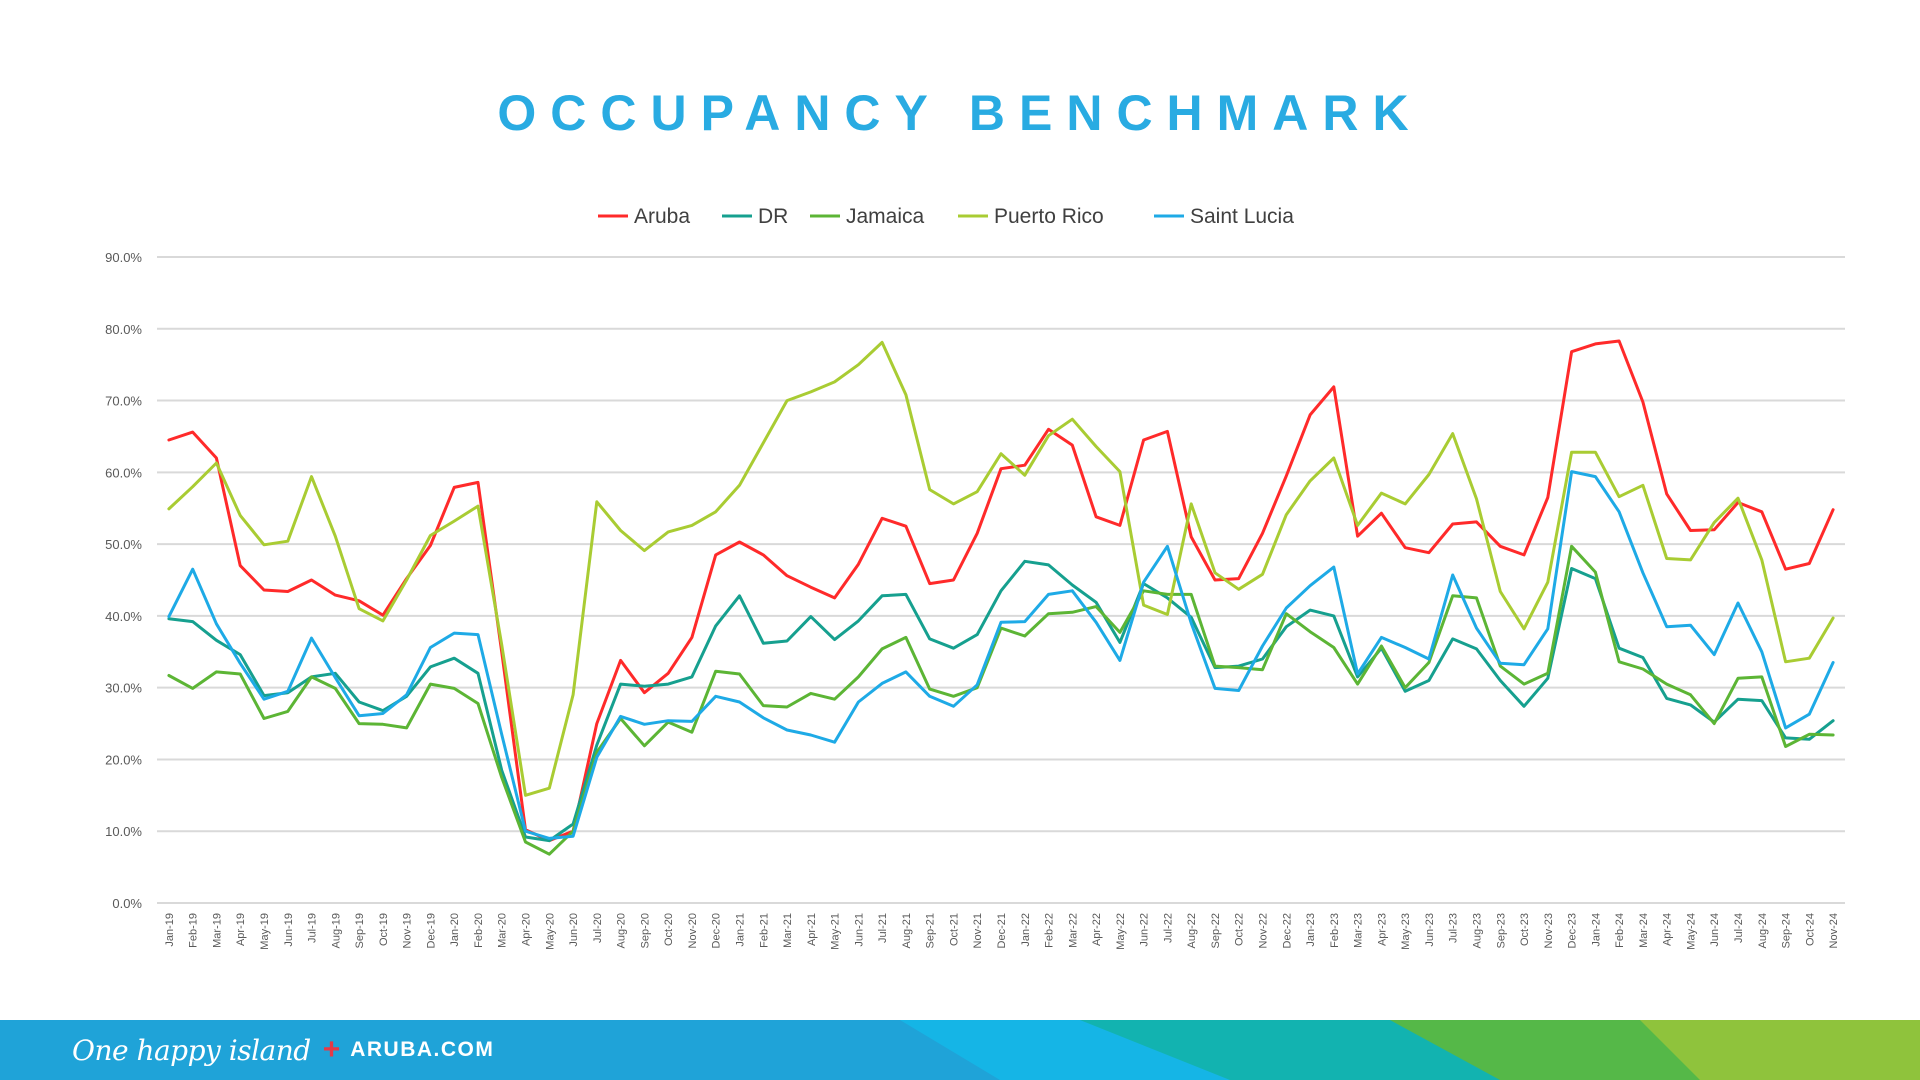  I want to click on x-tick-label: Mar-21, so click(788, 930).